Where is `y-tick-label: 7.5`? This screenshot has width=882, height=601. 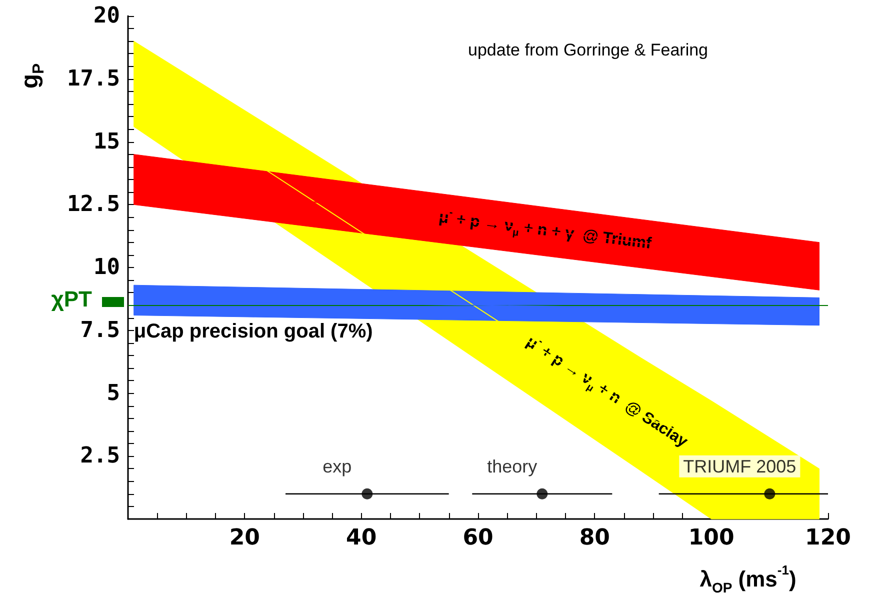 y-tick-label: 7.5 is located at coordinates (100, 330).